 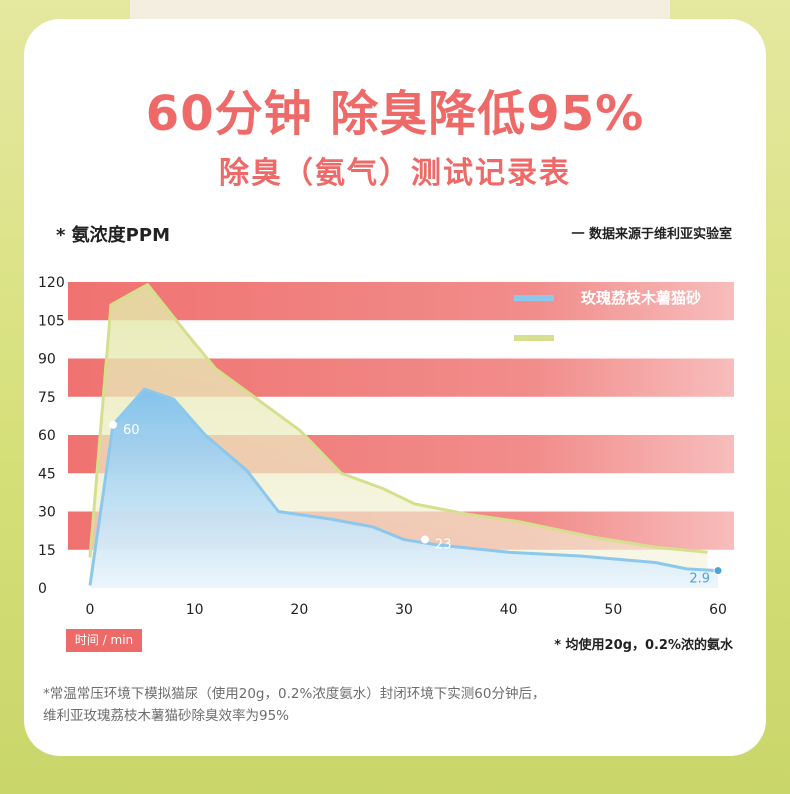 What do you see at coordinates (195, 610) in the screenshot?
I see `x-tick-label: 10` at bounding box center [195, 610].